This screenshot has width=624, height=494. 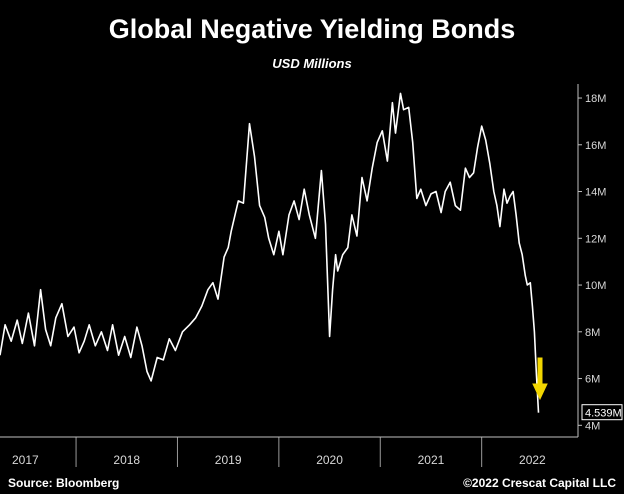 What do you see at coordinates (595, 146) in the screenshot?
I see `y-tick-label: 16M` at bounding box center [595, 146].